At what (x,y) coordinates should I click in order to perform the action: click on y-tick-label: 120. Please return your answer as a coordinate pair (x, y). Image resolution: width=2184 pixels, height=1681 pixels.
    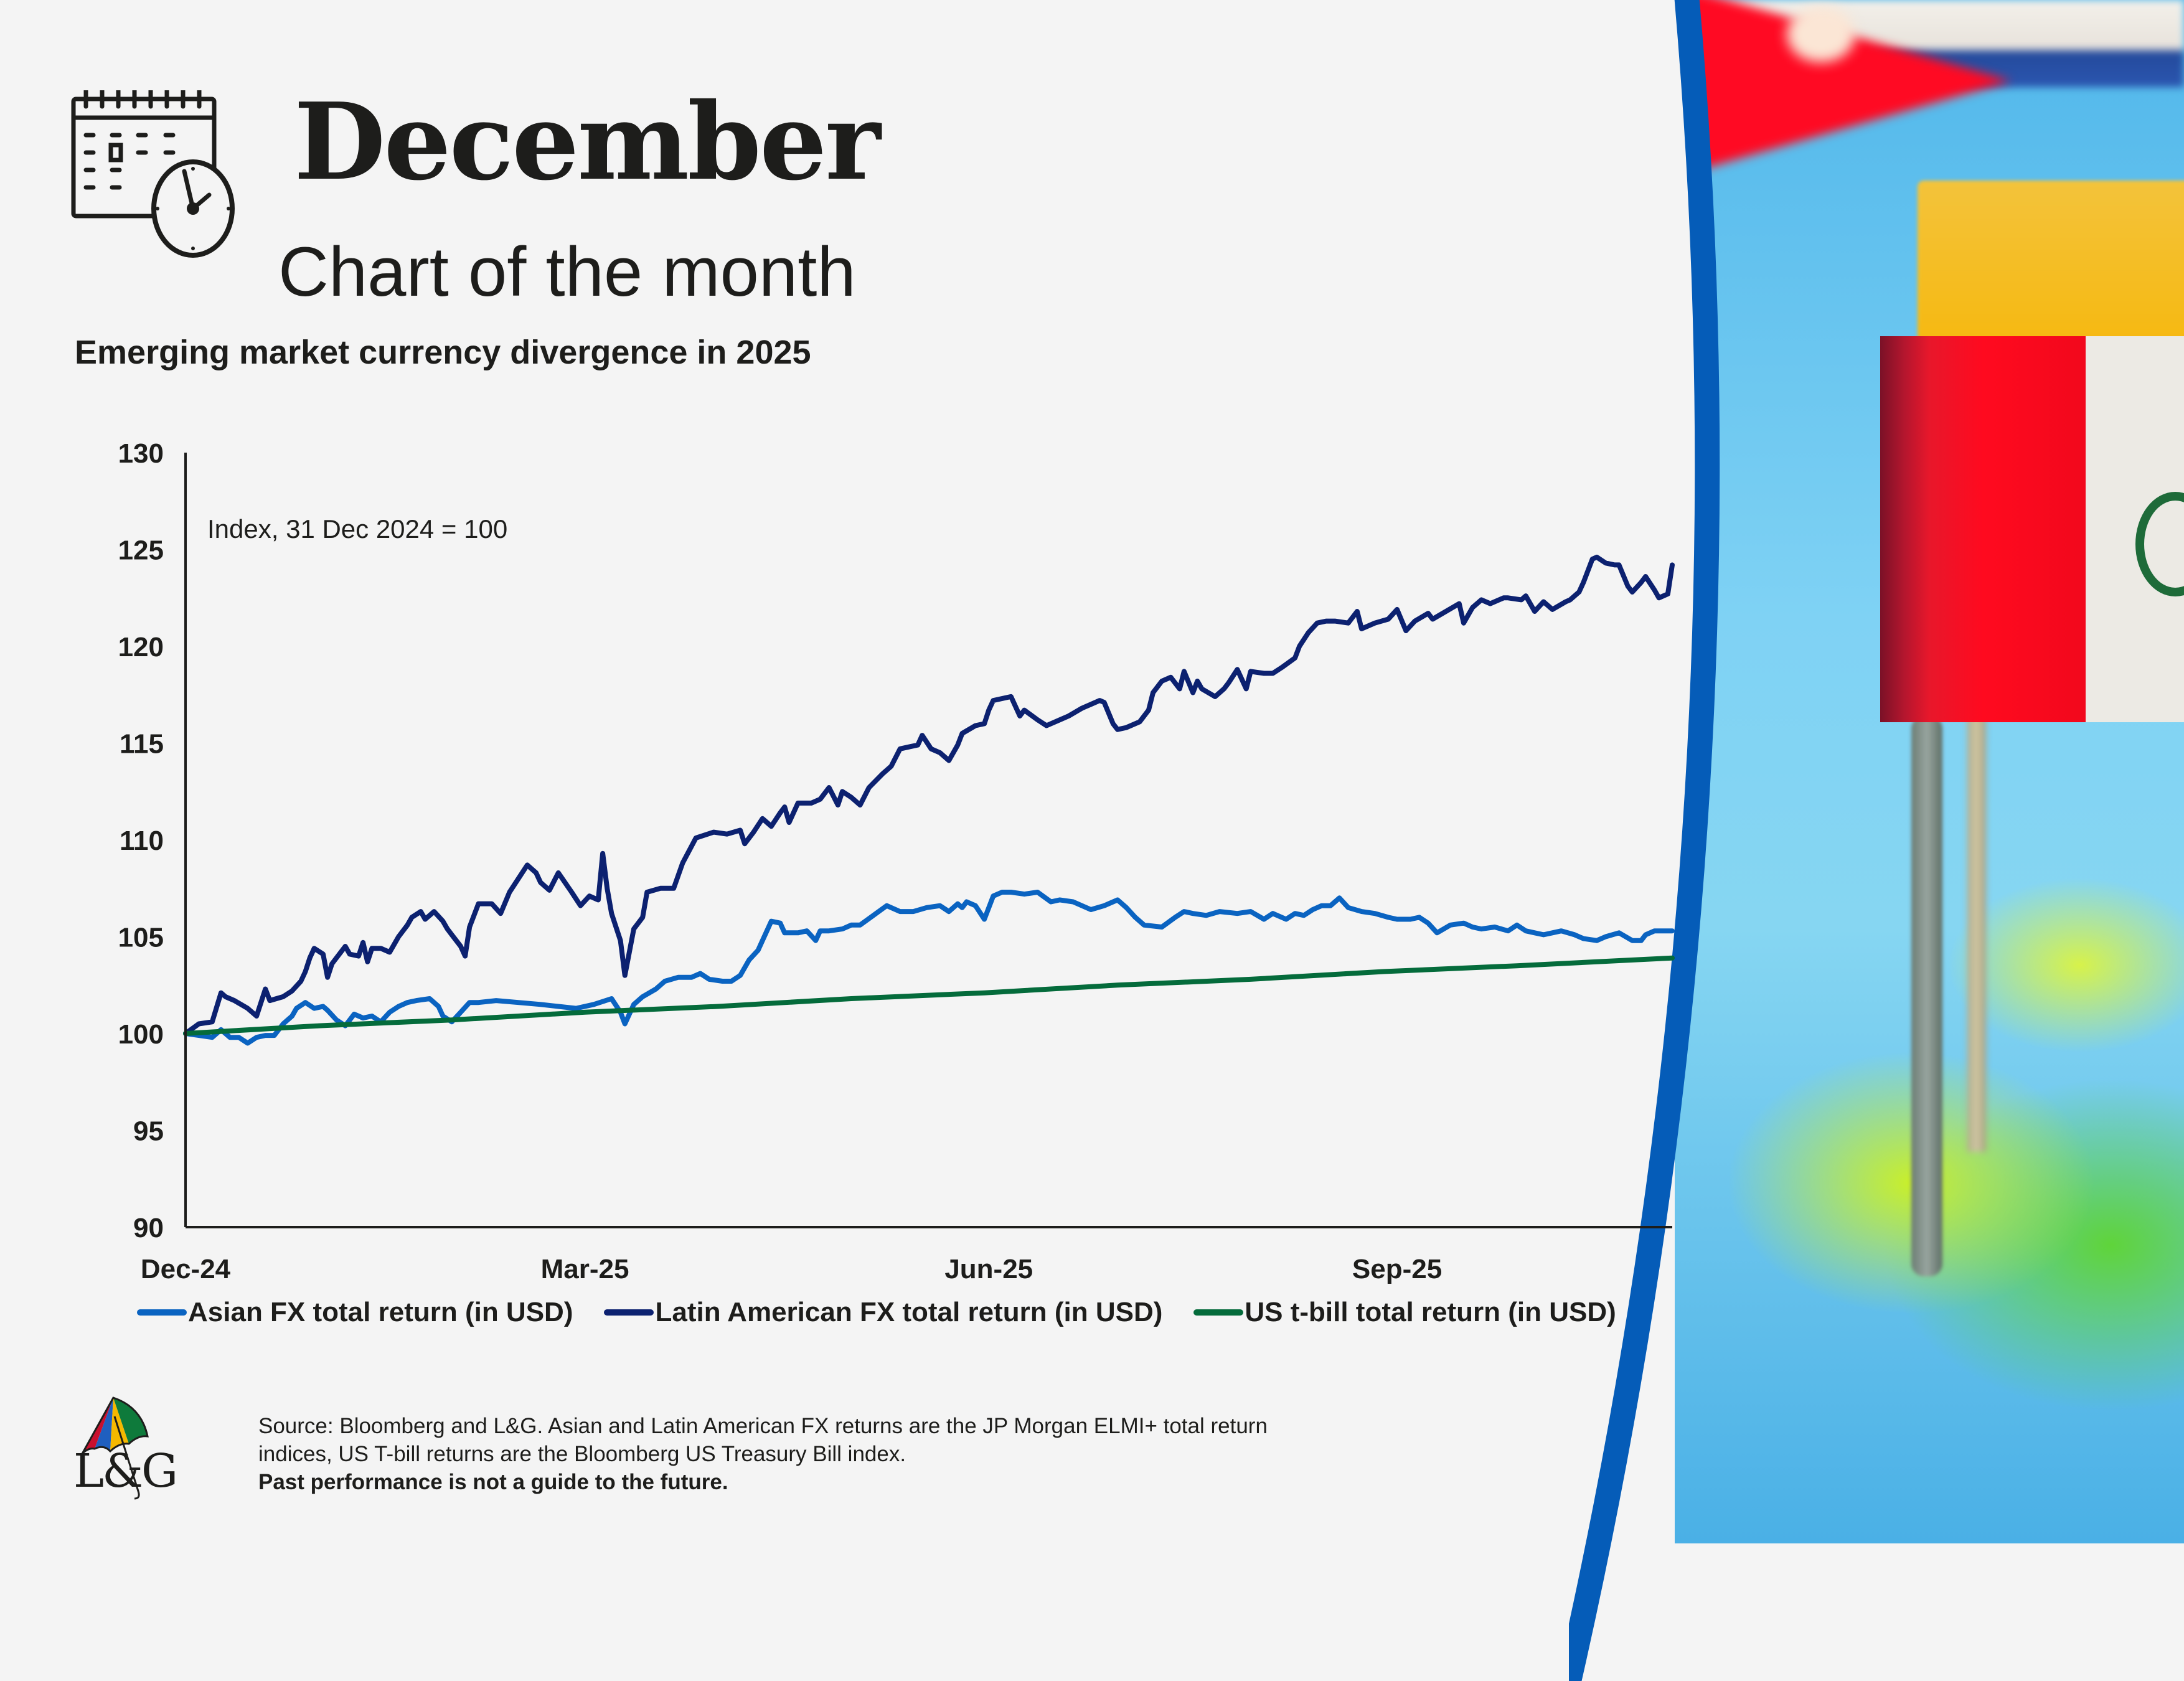
    Looking at the image, I should click on (141, 647).